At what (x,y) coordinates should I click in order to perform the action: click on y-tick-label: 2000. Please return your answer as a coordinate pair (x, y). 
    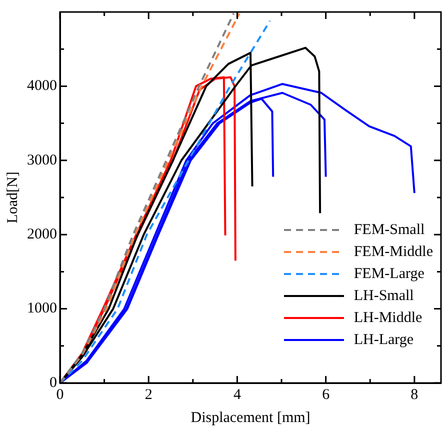
    Looking at the image, I should click on (42, 234).